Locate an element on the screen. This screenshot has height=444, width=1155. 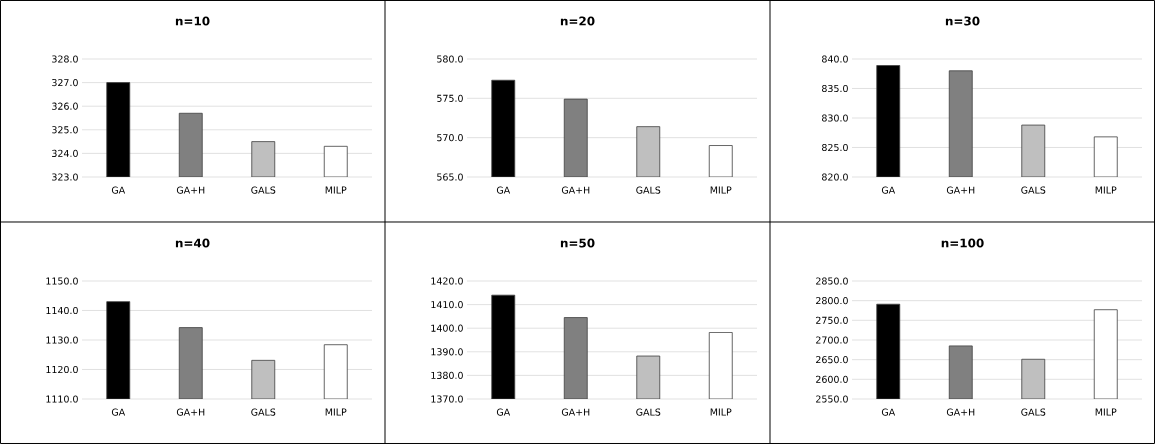
y-tick-label: 835.0 is located at coordinates (835, 88).